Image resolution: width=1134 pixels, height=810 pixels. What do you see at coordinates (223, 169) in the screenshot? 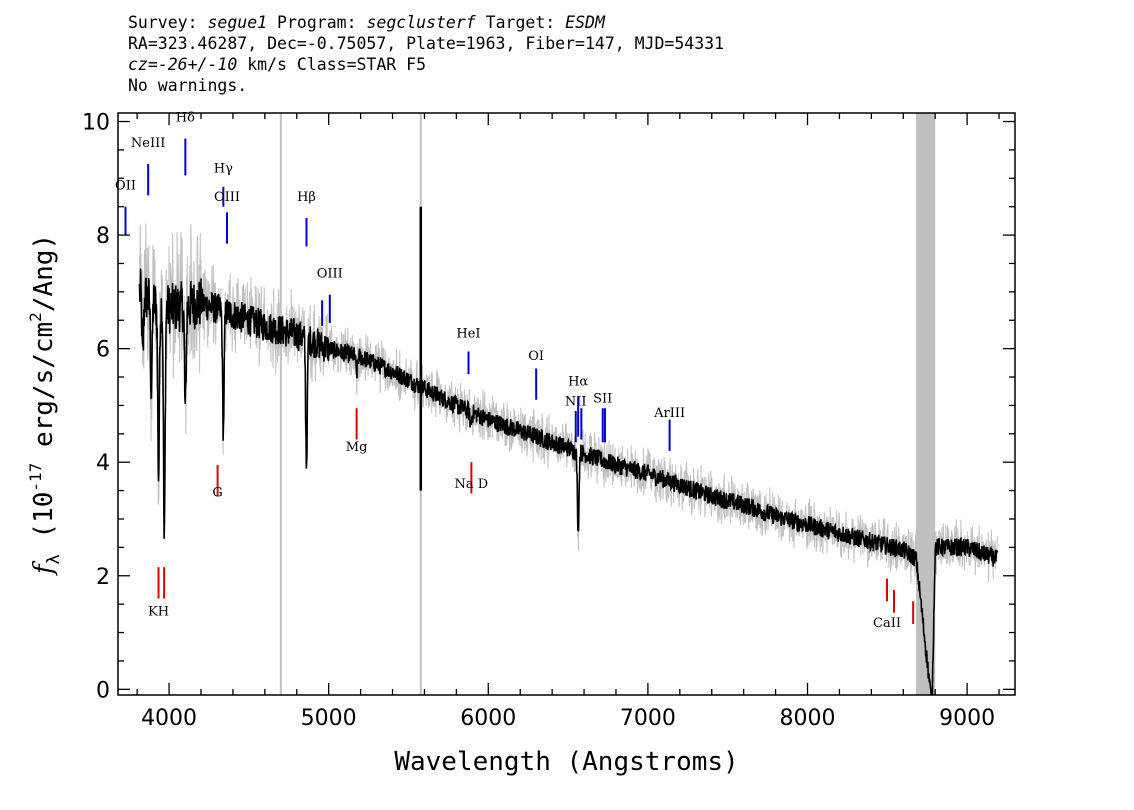
I see `emission-label-Hγ: Hγ` at bounding box center [223, 169].